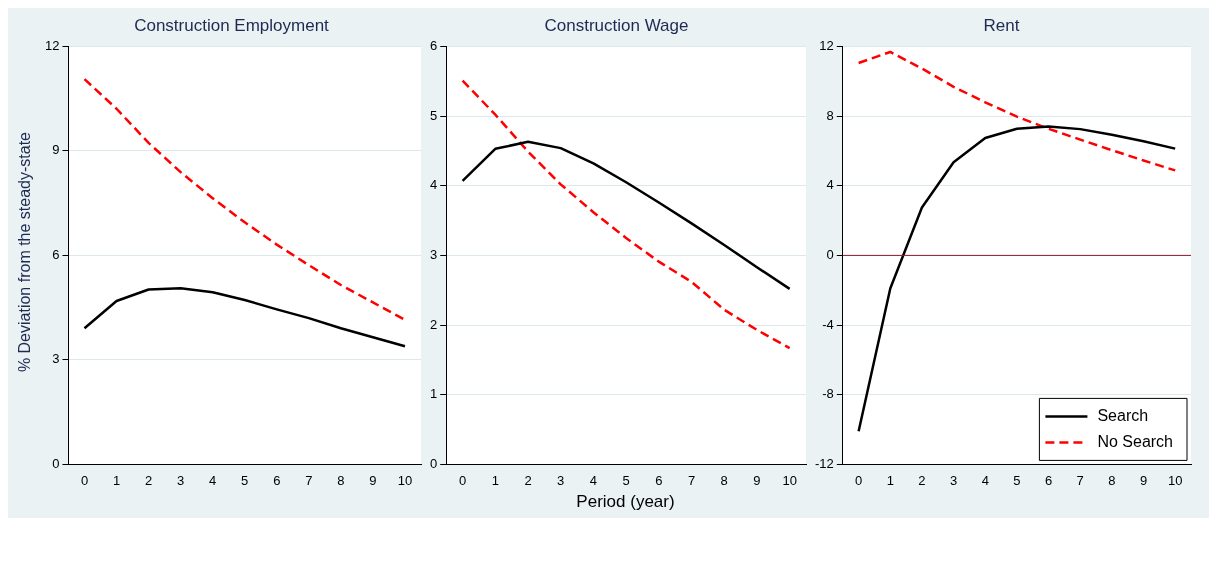  I want to click on y-axis-title: % Deviation from the steady-state, so click(25, 252).